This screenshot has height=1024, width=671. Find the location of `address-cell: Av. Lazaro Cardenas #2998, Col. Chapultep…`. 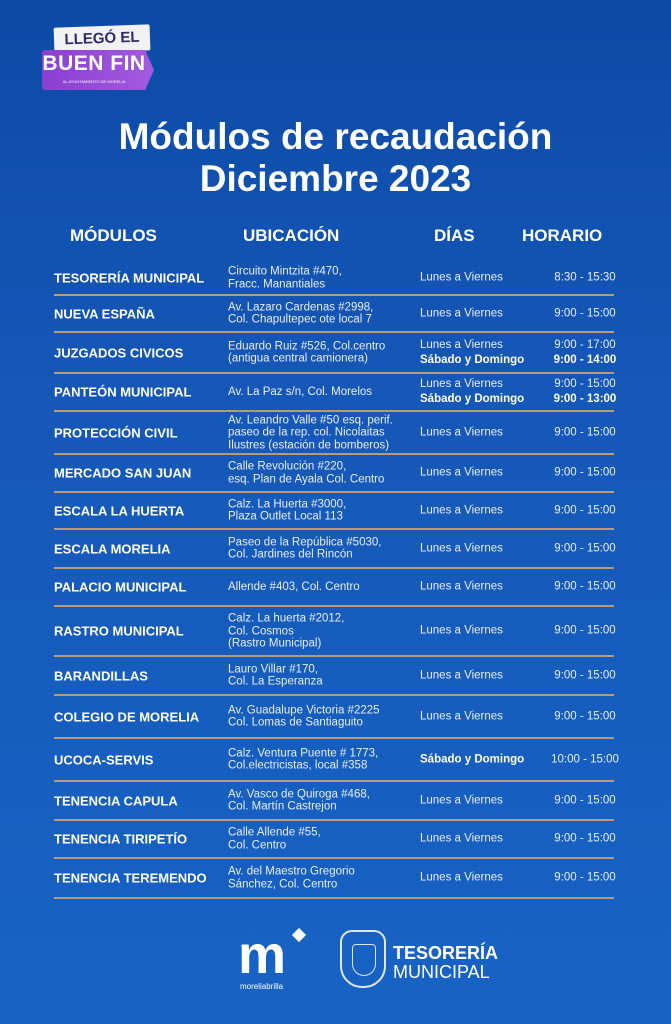

address-cell: Av. Lazaro Cardenas #2998, Col. Chapultep… is located at coordinates (300, 313).